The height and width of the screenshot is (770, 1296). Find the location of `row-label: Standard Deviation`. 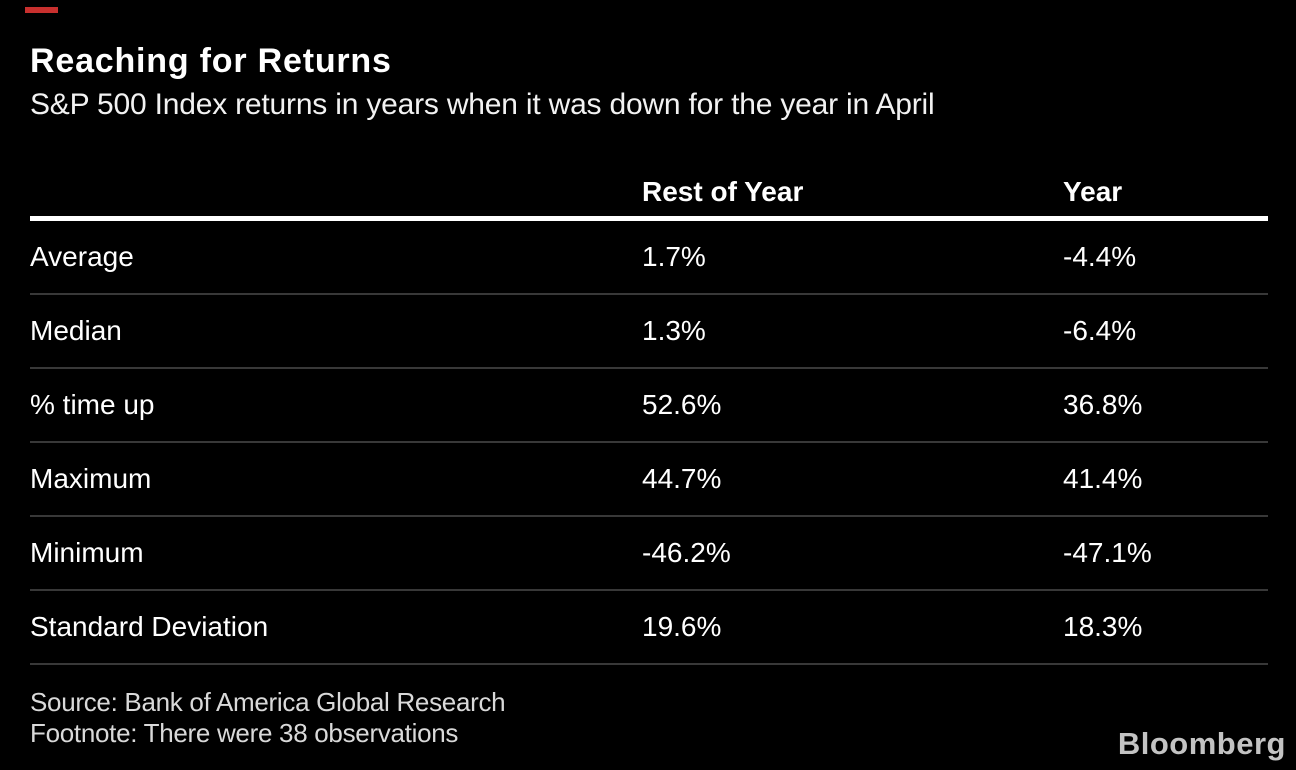

row-label: Standard Deviation is located at coordinates (149, 626).